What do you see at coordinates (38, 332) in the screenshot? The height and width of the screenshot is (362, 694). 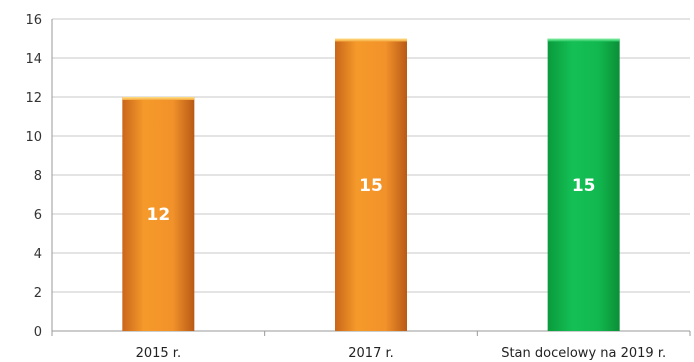 I see `y-tick-label: 0` at bounding box center [38, 332].